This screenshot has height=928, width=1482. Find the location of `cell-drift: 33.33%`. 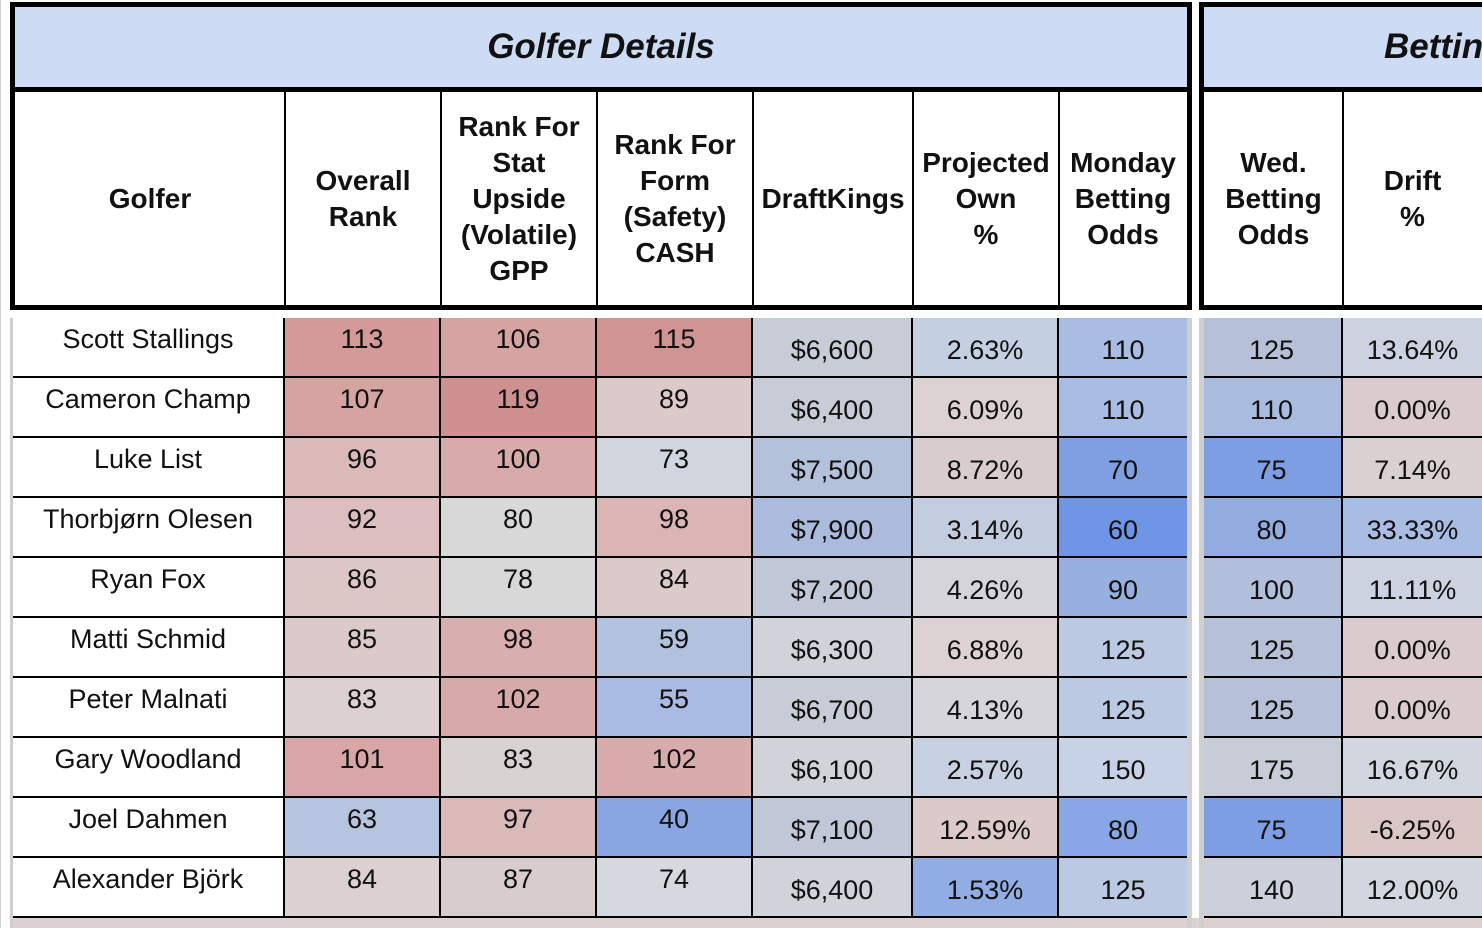

cell-drift: 33.33% is located at coordinates (1412, 528).